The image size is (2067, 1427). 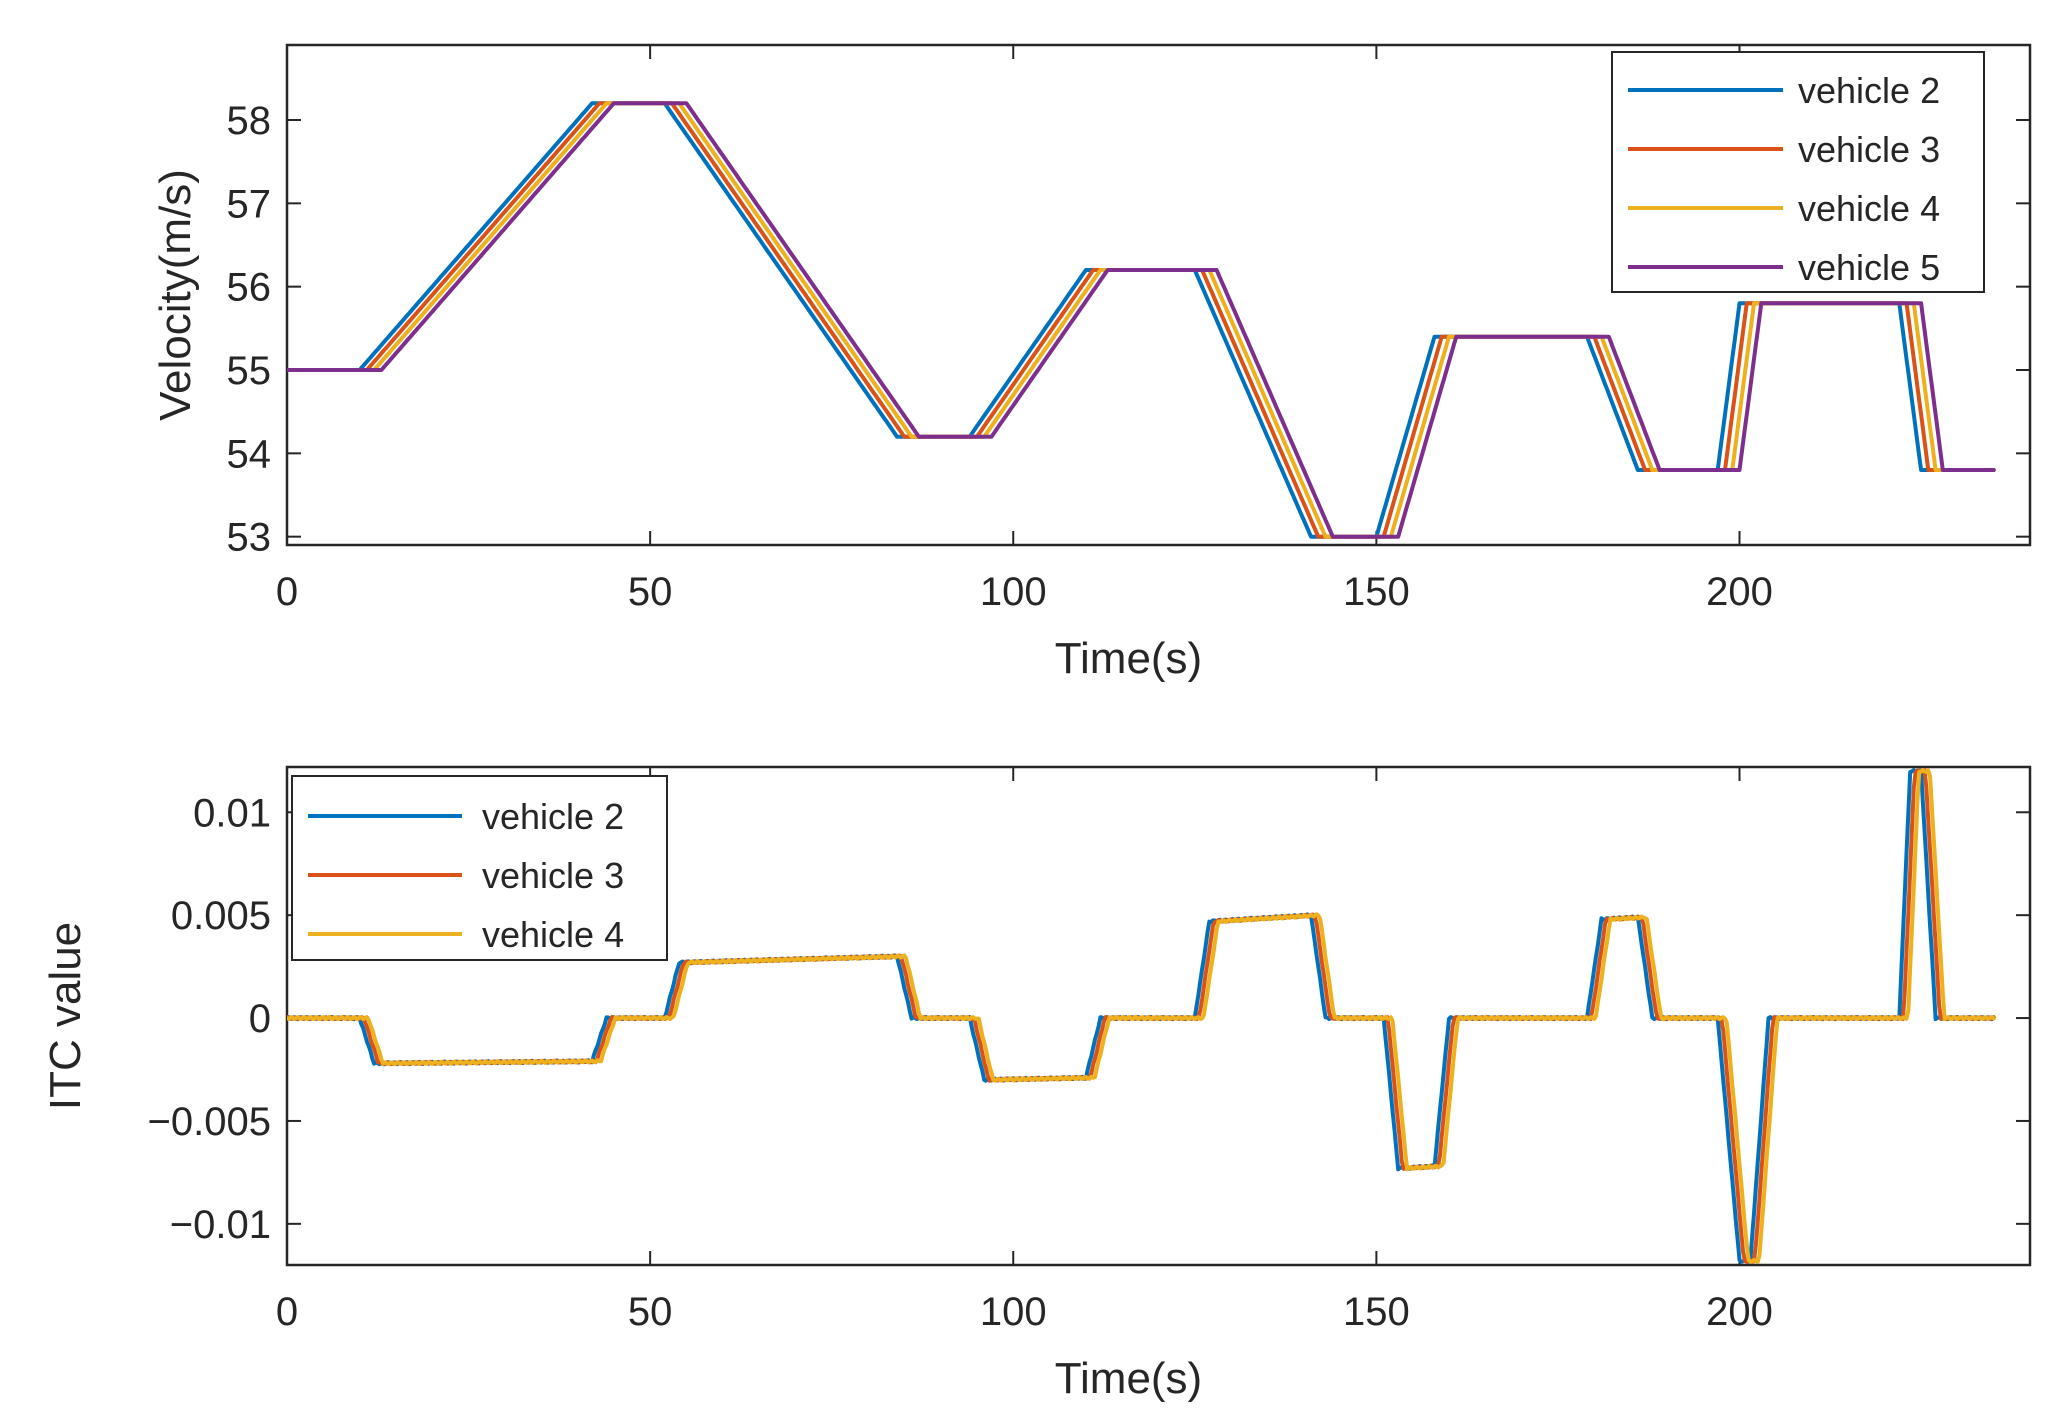 I want to click on y-tick-label: 53, so click(x=249, y=538).